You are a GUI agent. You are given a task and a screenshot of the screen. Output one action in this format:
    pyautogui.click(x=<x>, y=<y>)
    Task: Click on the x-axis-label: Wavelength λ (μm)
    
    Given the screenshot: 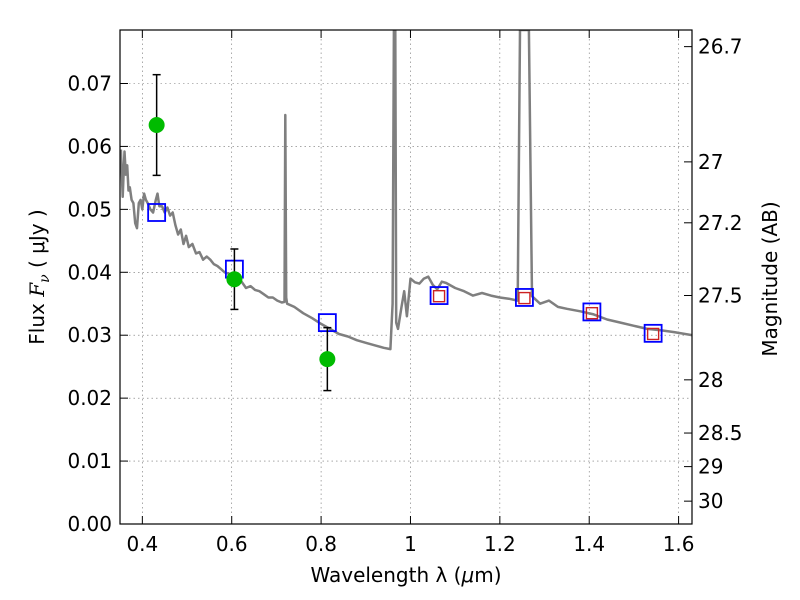 What is the action you would take?
    pyautogui.click(x=405, y=575)
    